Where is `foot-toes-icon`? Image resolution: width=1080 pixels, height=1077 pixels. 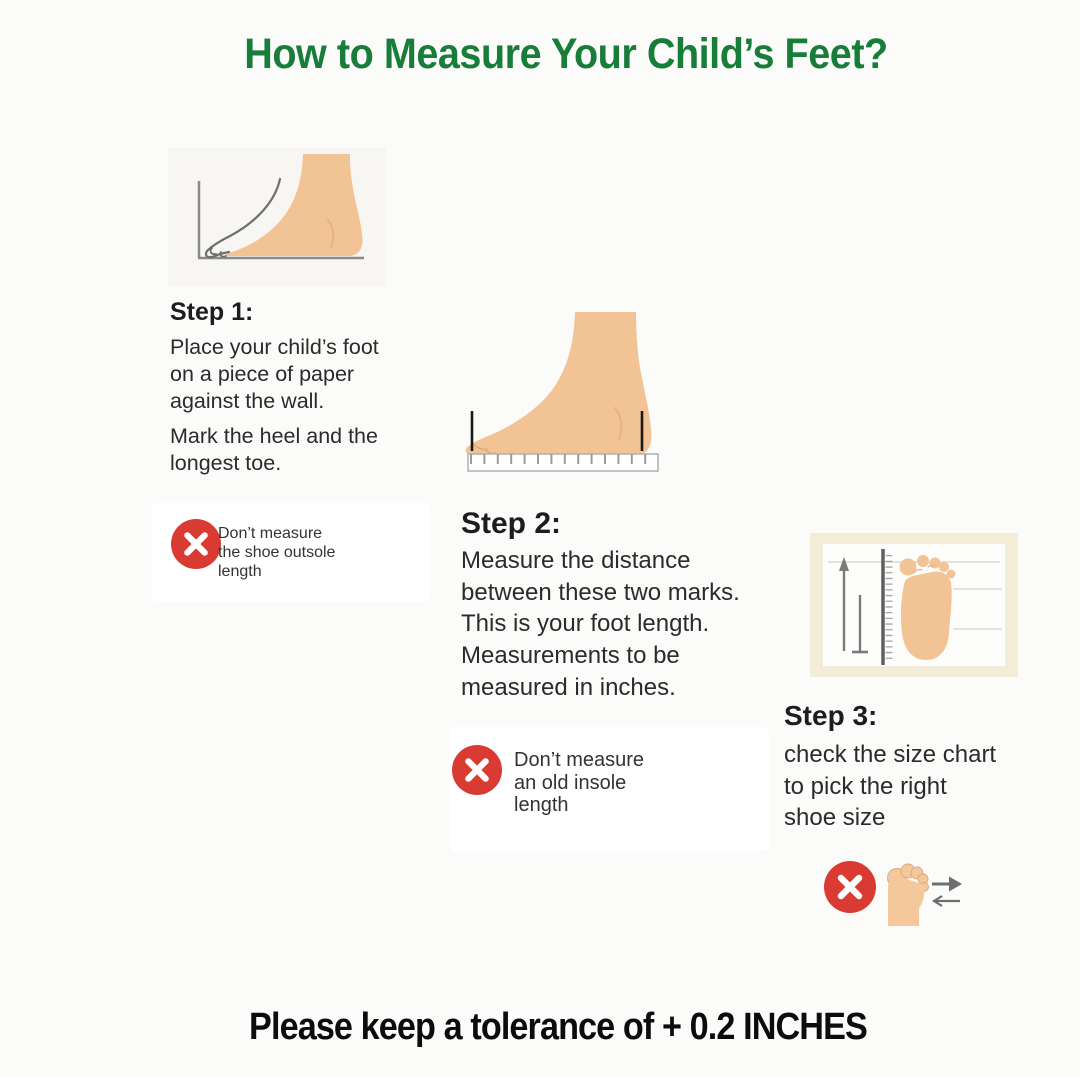
foot-toes-icon is located at coordinates (908, 894).